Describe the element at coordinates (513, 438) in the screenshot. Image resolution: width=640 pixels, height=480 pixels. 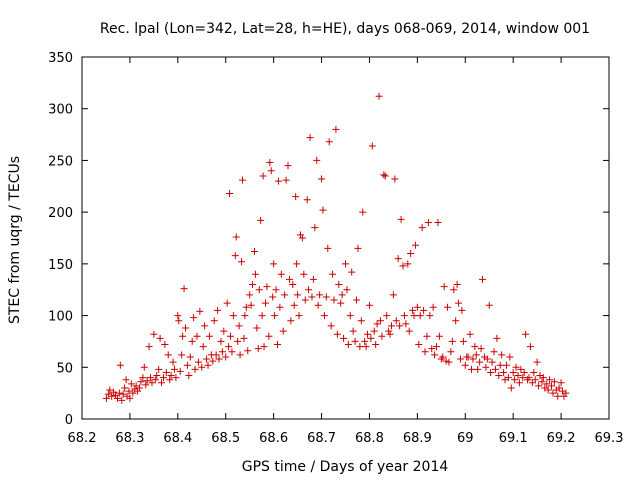
I see `x-tick-label: 69.1` at that location.